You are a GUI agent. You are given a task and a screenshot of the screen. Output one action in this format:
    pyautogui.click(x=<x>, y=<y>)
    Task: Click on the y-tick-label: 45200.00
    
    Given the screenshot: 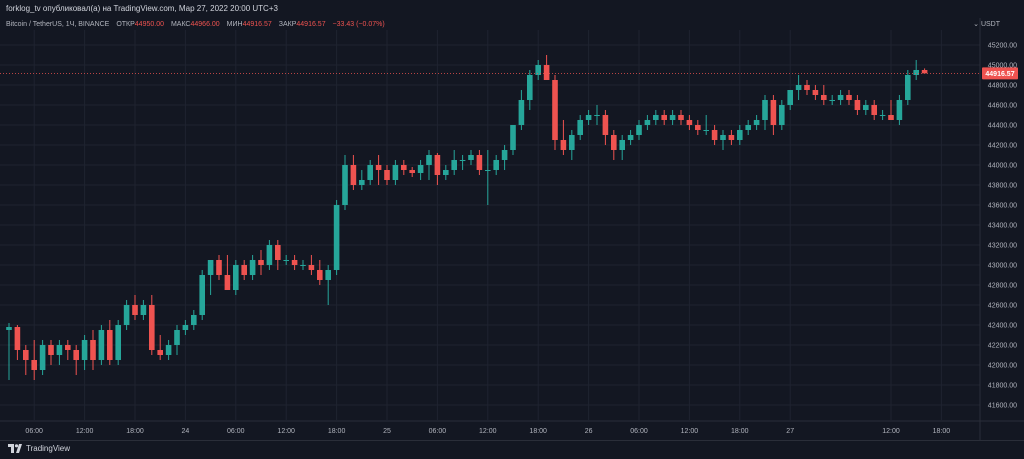 What is the action you would take?
    pyautogui.click(x=1002, y=46)
    